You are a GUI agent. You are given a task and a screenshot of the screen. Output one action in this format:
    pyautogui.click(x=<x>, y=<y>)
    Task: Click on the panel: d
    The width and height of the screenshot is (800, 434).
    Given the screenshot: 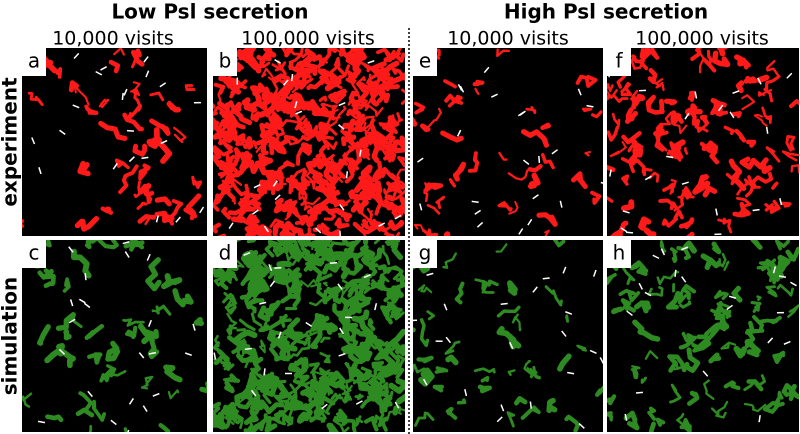 What is the action you would take?
    pyautogui.click(x=309, y=336)
    